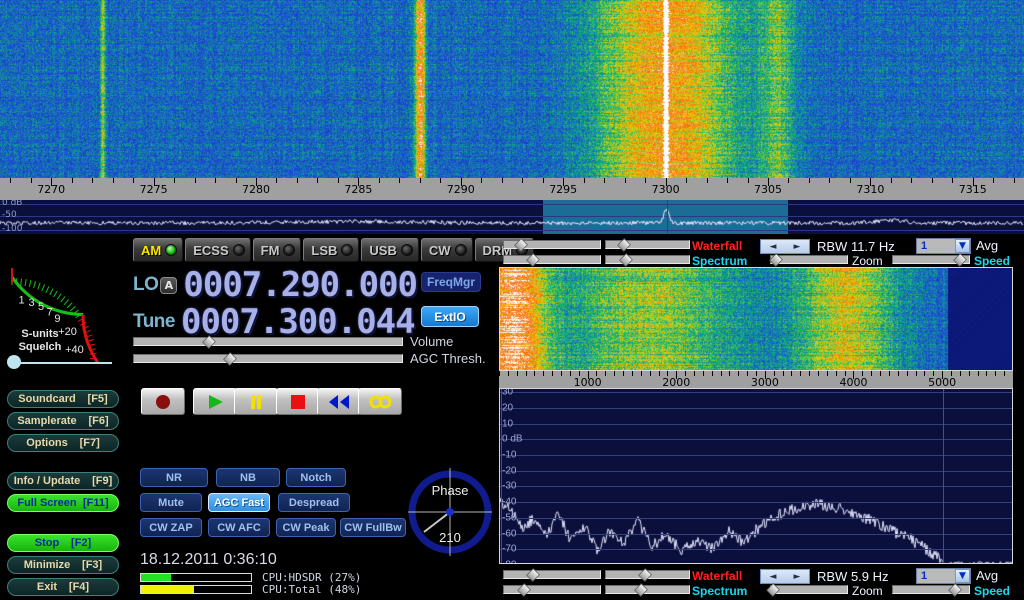  Describe the element at coordinates (647, 590) in the screenshot. I see `bottom-spectrum-brightness-slider` at that location.